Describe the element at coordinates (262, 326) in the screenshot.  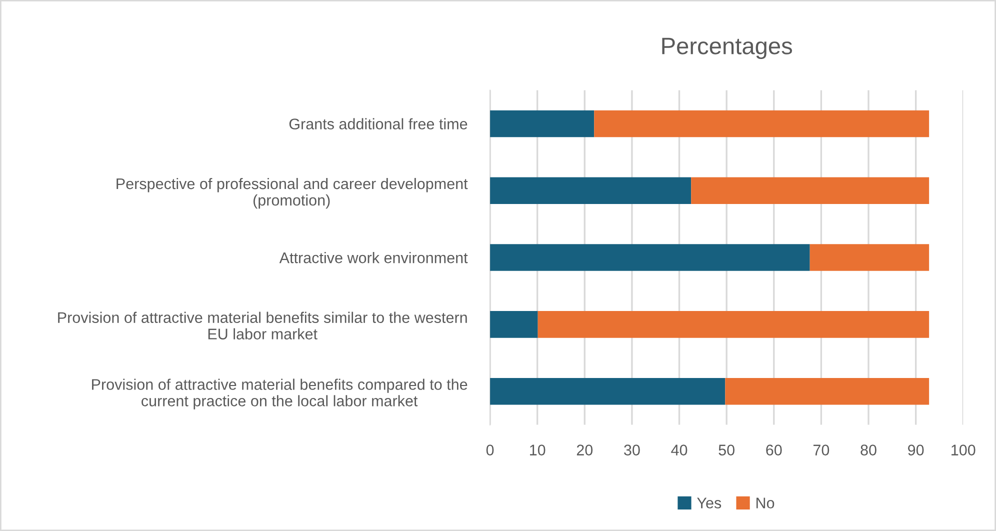
I see `y-tick-label: Provision of attractive material benefits similar to the western EU labor market` at that location.